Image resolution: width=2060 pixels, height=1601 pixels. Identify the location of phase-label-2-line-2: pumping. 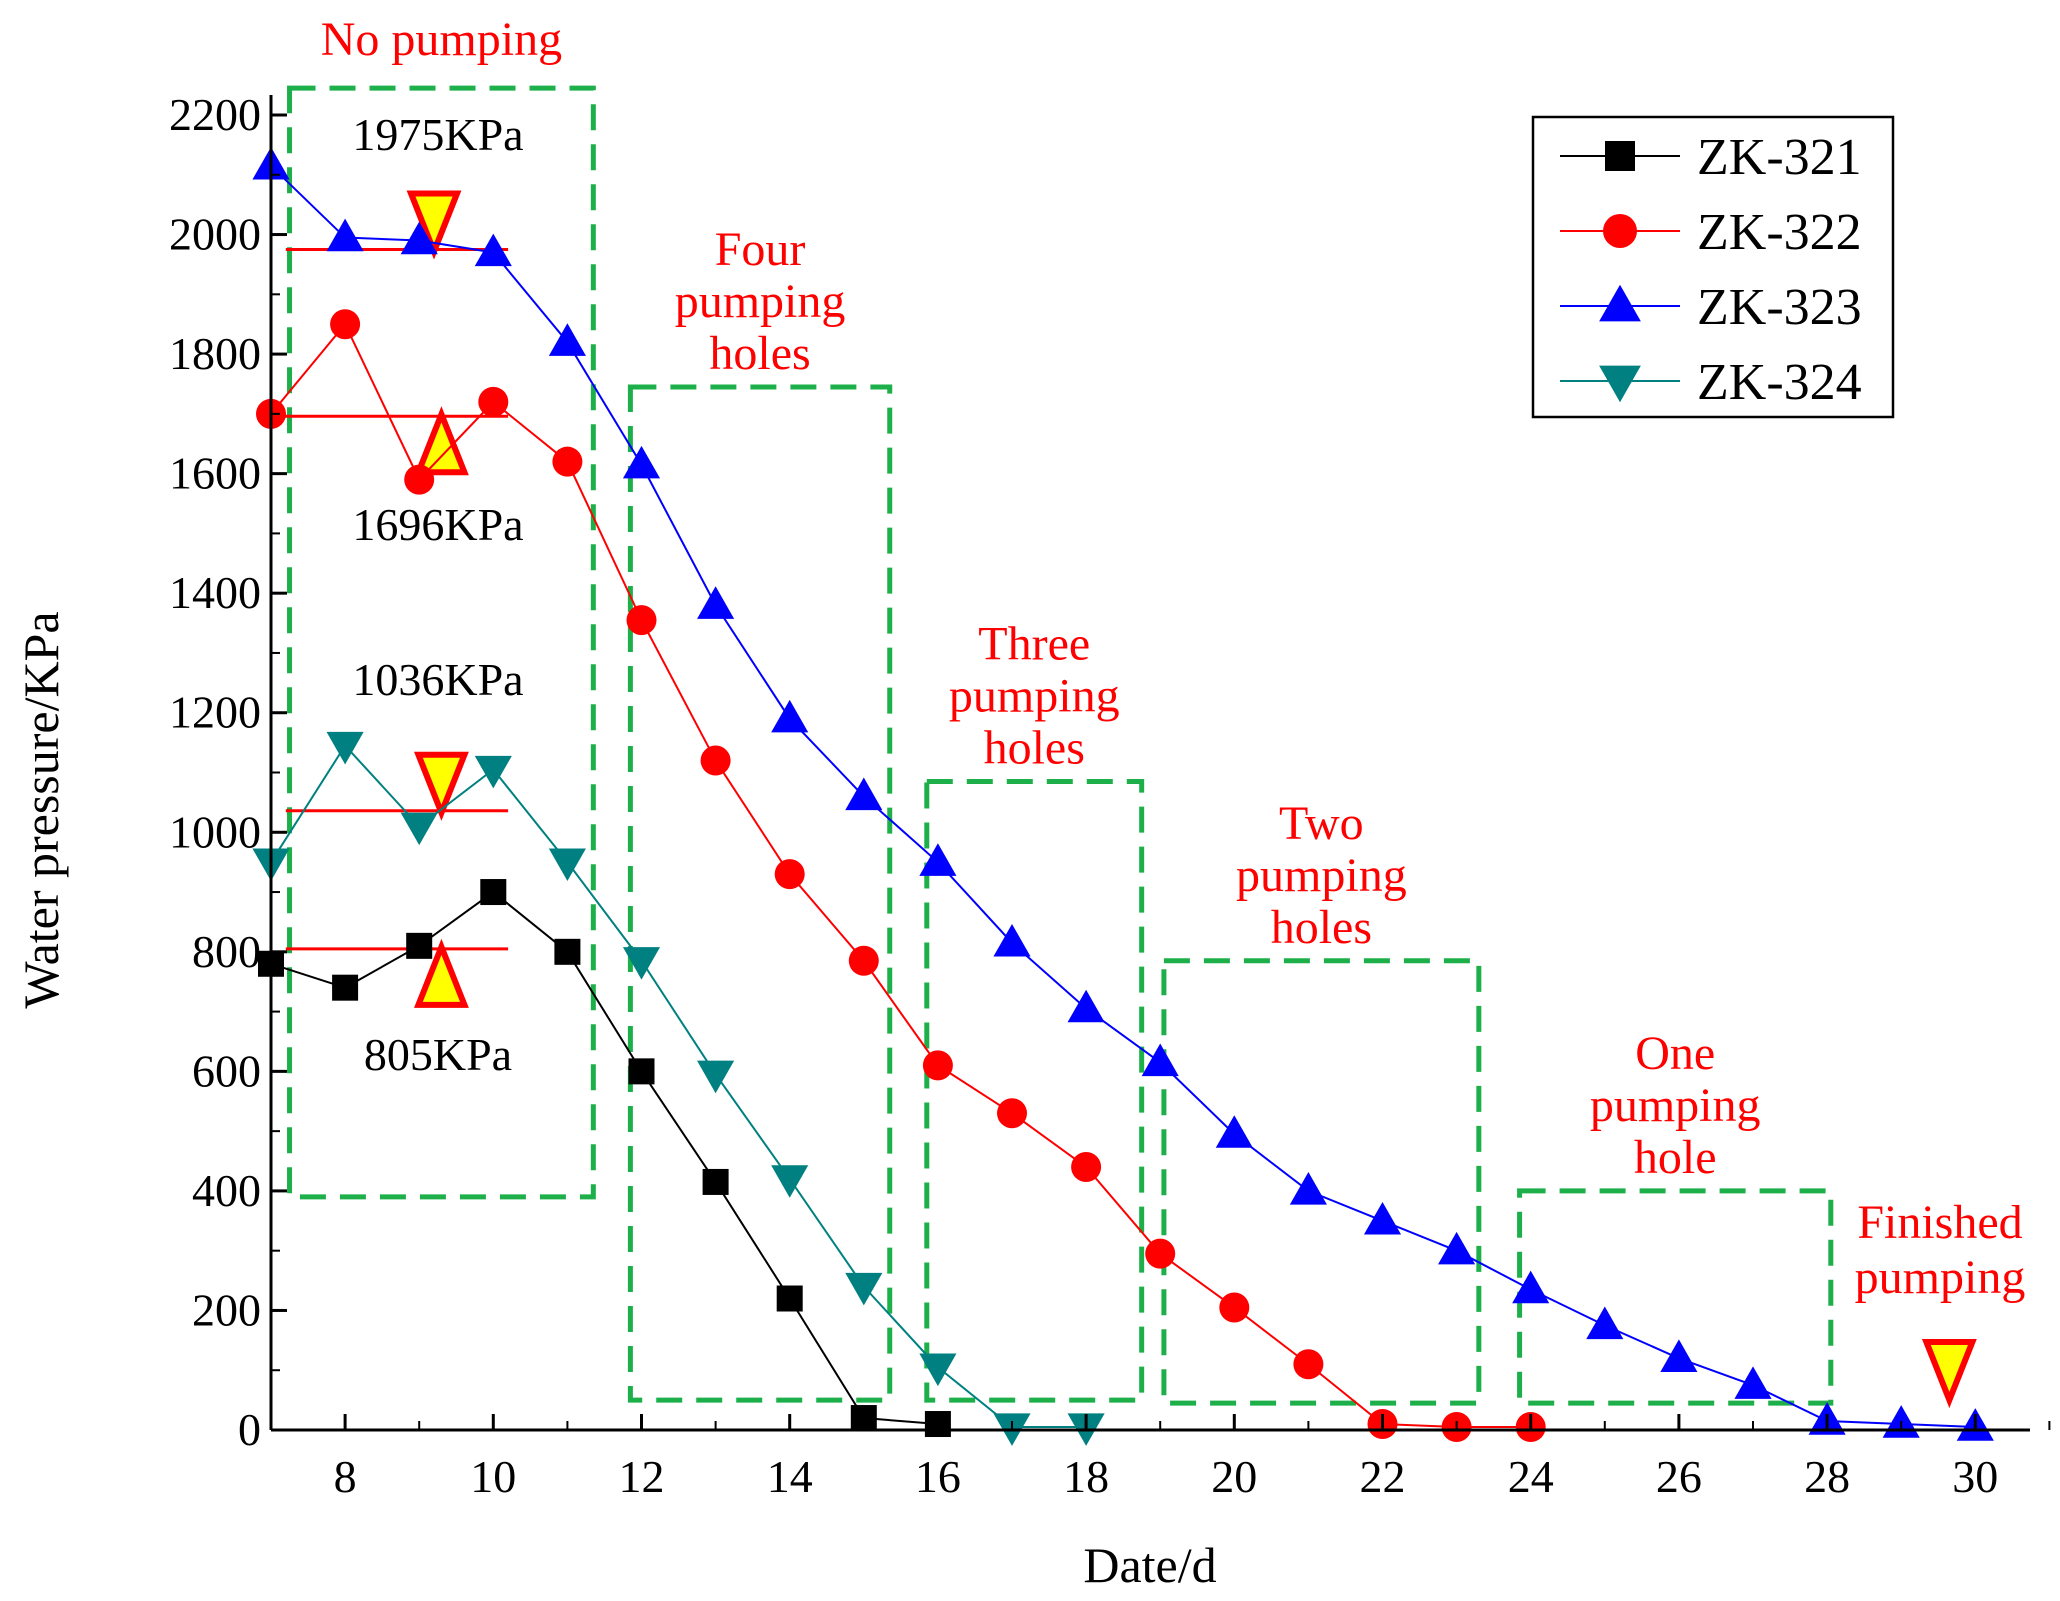
(760, 301).